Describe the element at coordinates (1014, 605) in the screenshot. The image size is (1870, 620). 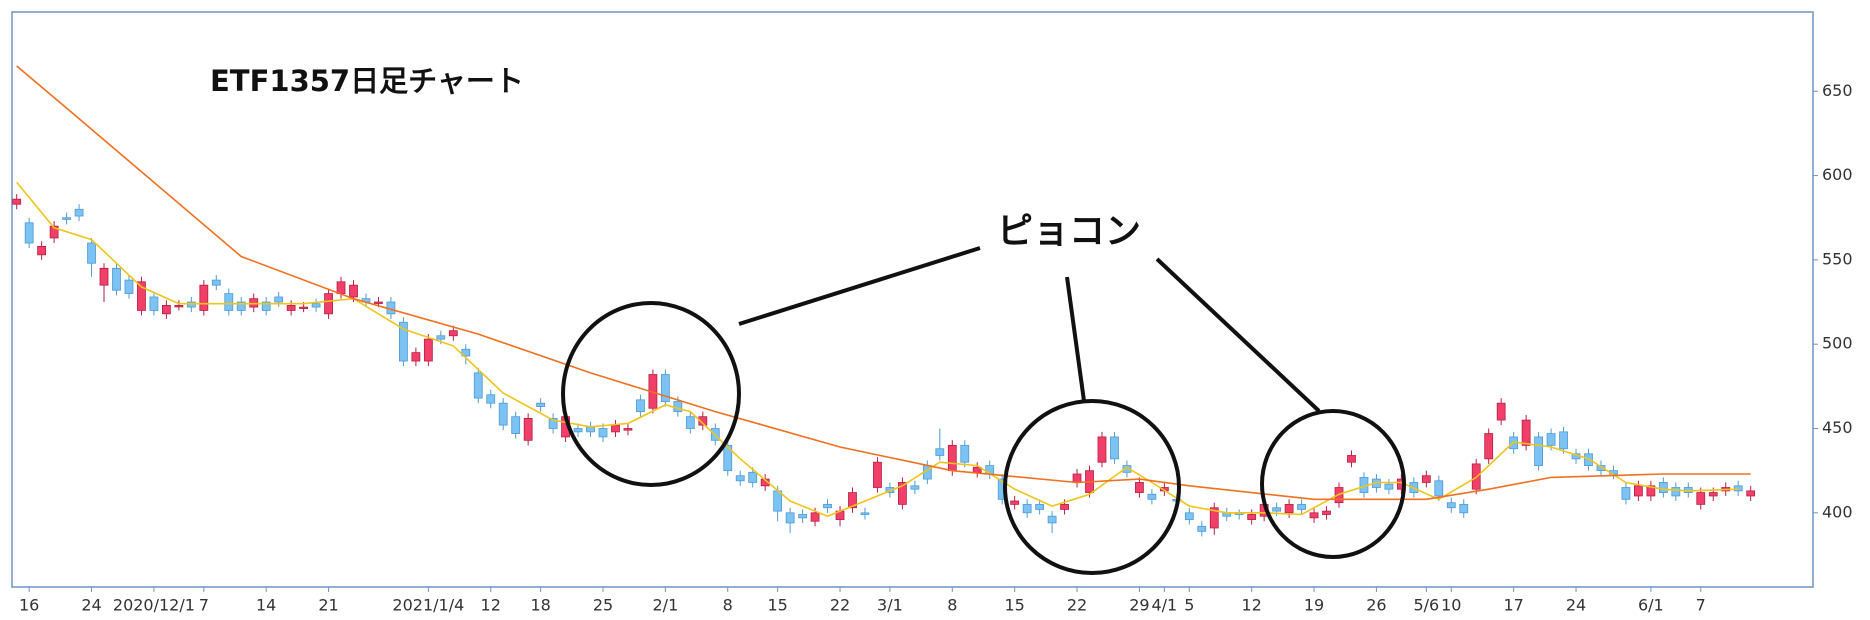
I see `x-tick-label: 15` at that location.